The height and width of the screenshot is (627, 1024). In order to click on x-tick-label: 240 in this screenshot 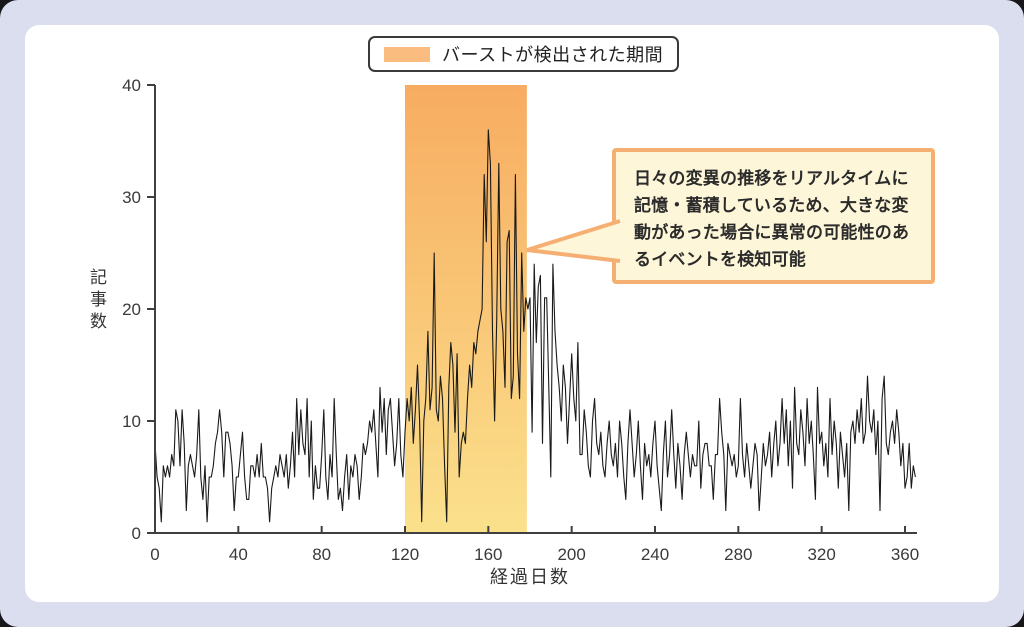, I will do `click(655, 554)`.